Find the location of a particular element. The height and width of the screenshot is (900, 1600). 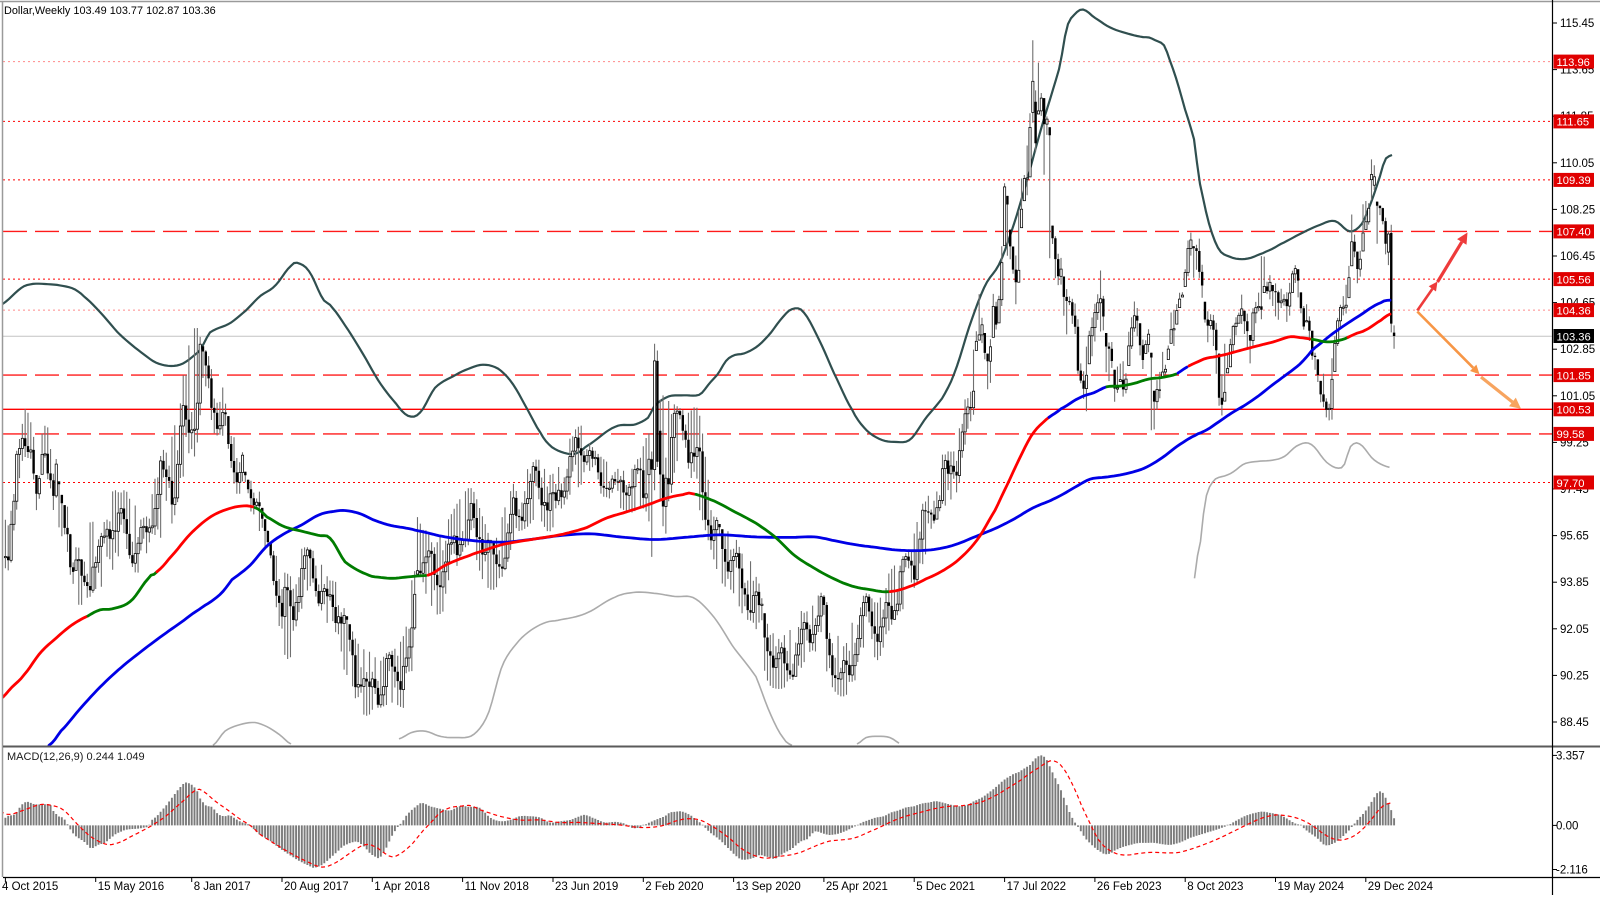

svg-text: 102.85 is located at coordinates (1577, 350).